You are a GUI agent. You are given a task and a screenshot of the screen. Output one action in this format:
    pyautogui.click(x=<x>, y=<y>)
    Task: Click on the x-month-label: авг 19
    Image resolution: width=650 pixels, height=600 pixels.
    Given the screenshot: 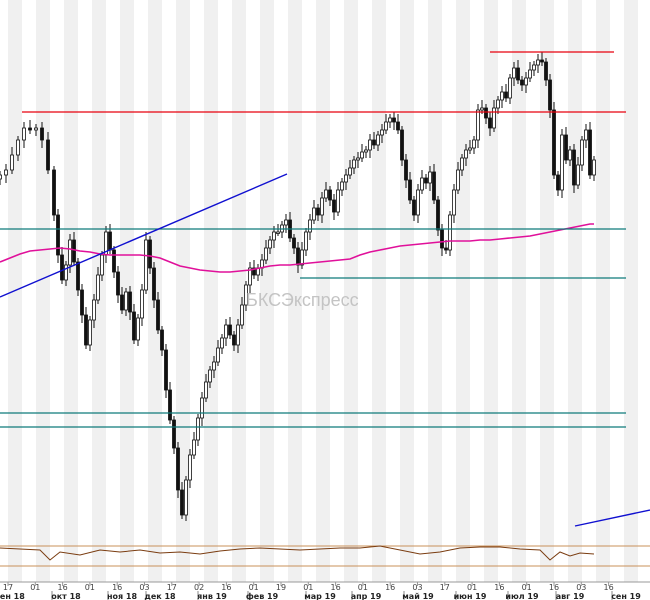 What is the action you would take?
    pyautogui.click(x=570, y=596)
    